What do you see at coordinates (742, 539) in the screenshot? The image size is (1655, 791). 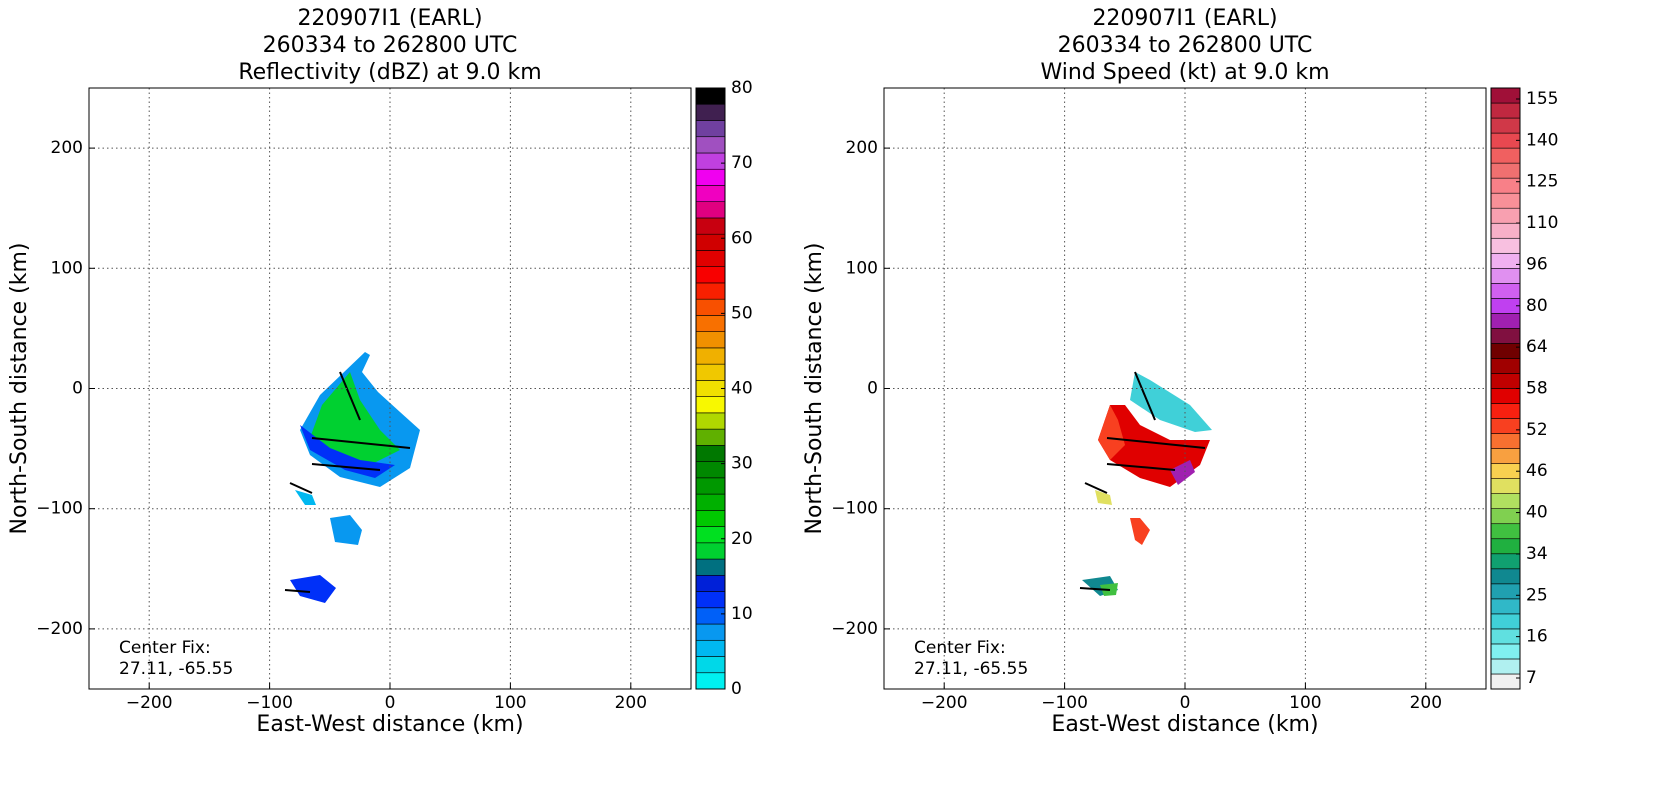 I see `colorbar-tick-label: 20` at bounding box center [742, 539].